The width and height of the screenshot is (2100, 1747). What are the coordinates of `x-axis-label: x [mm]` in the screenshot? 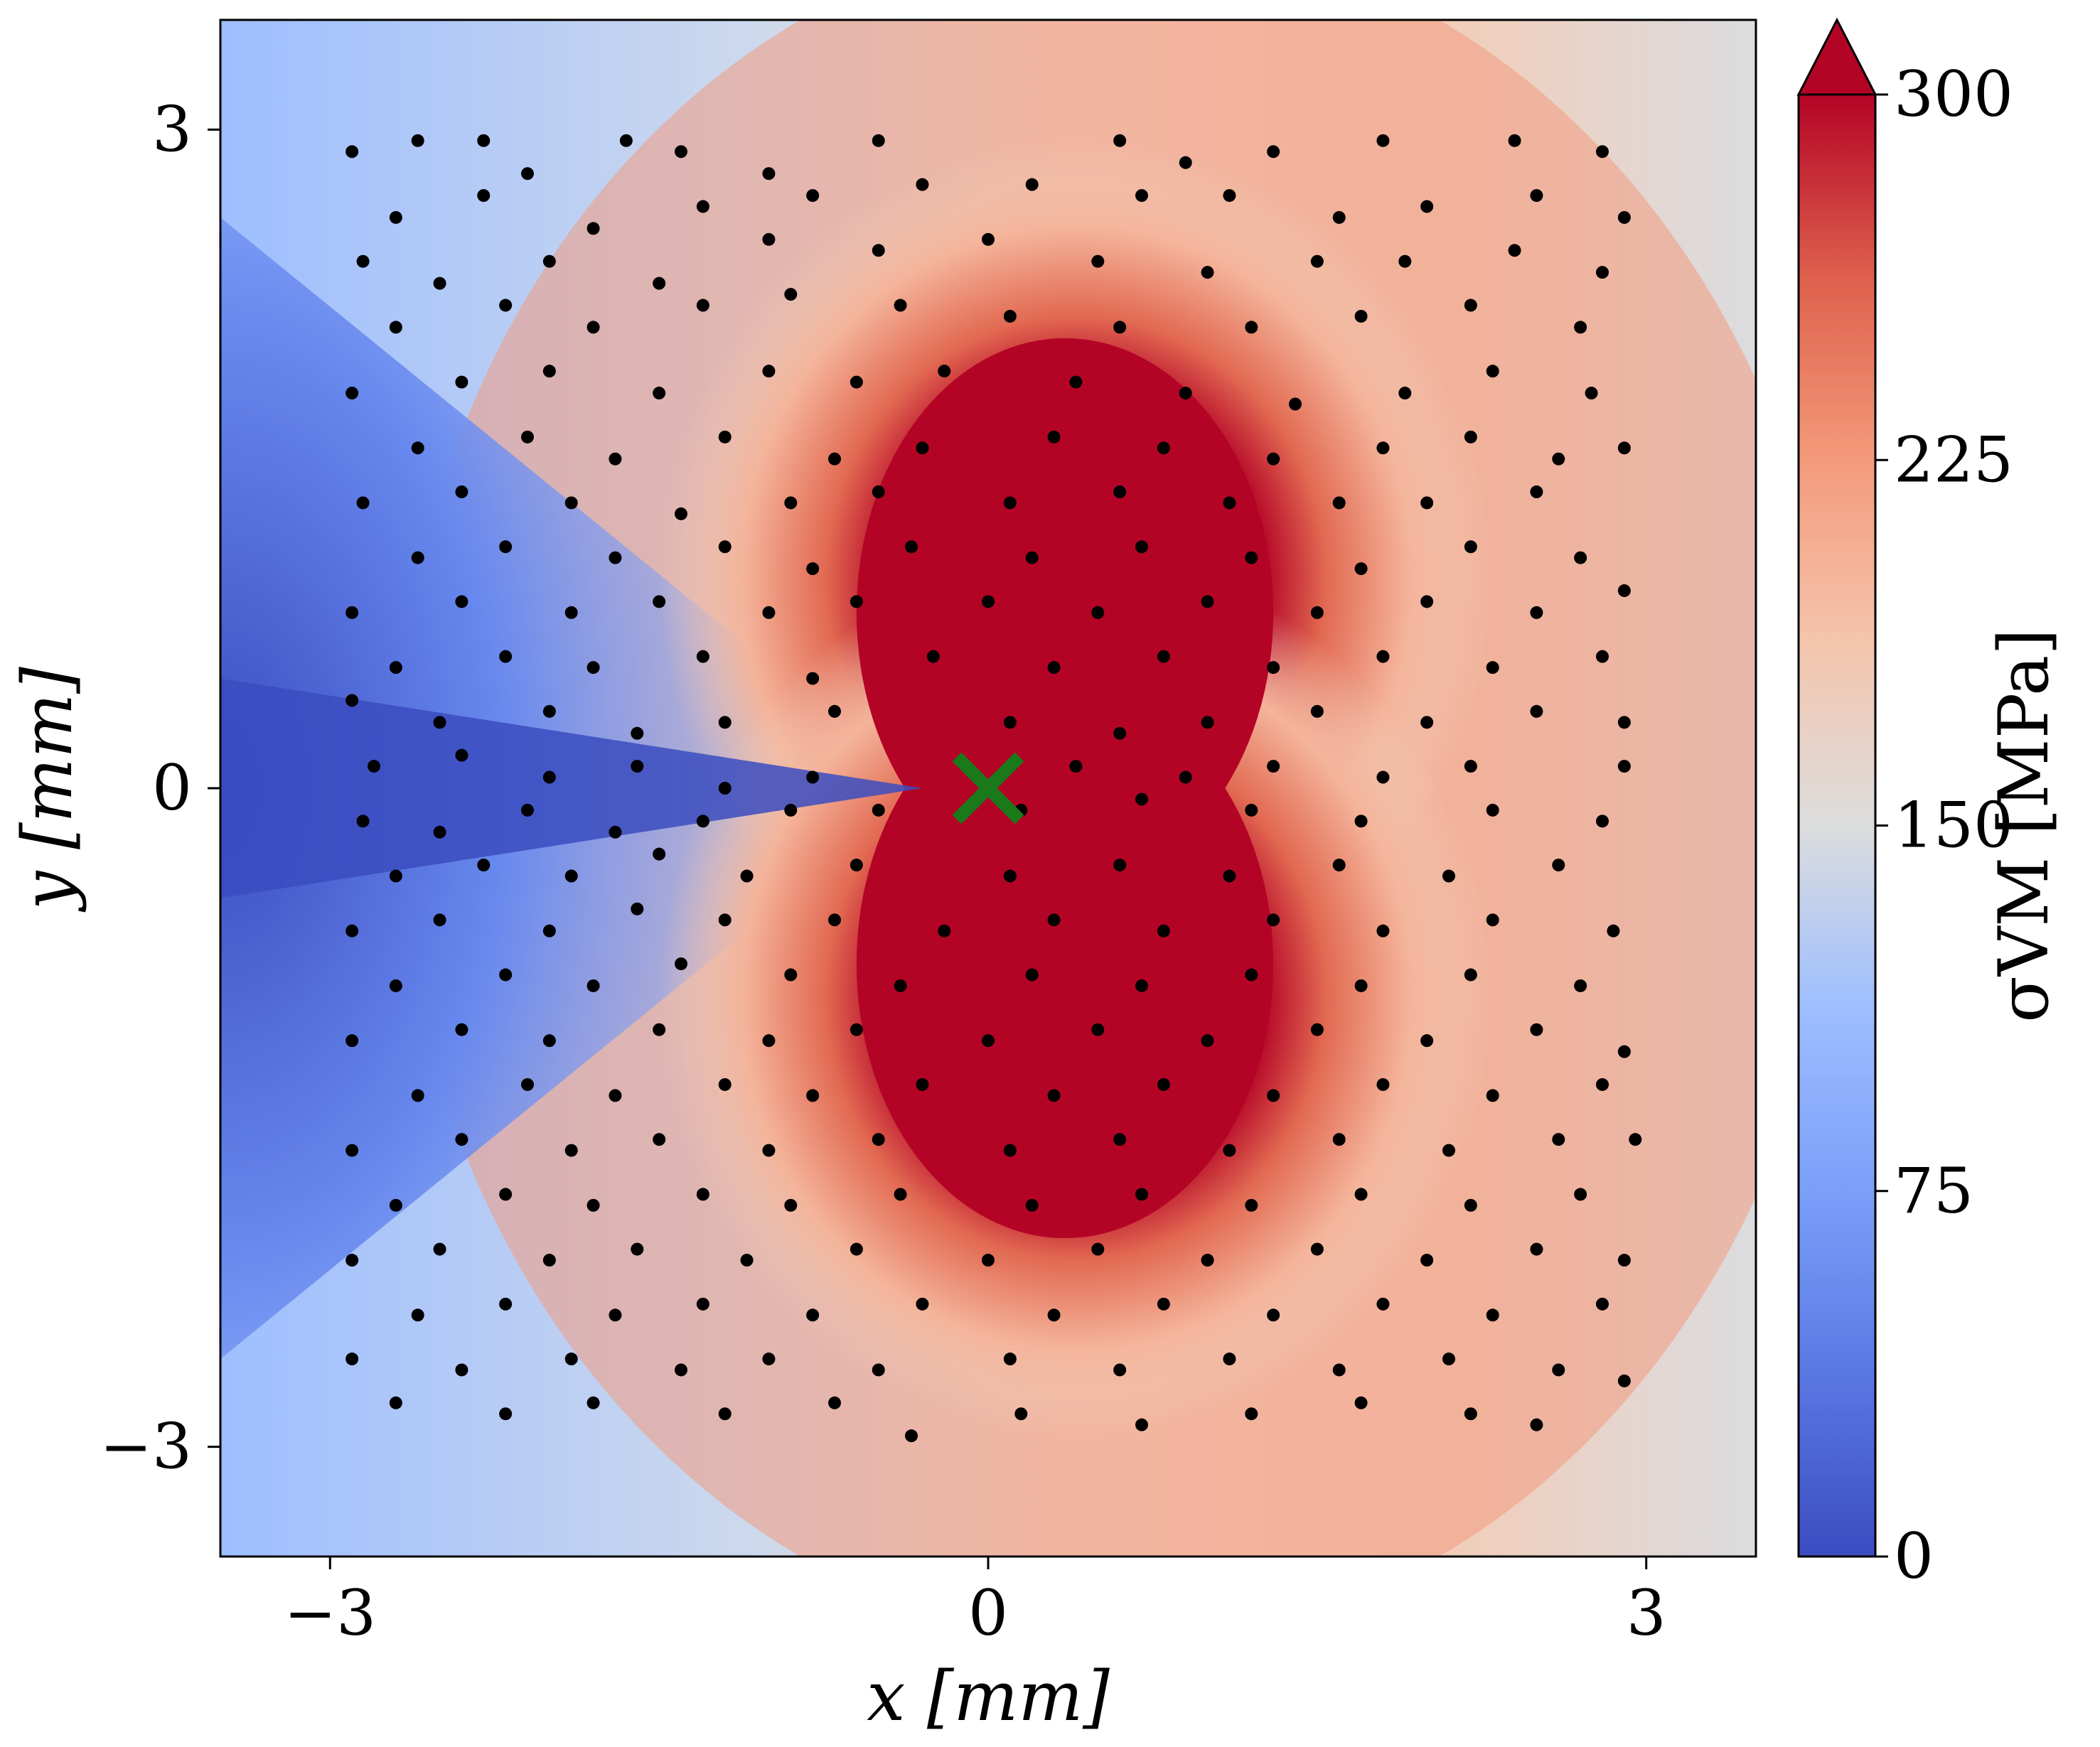 It's located at (988, 1696).